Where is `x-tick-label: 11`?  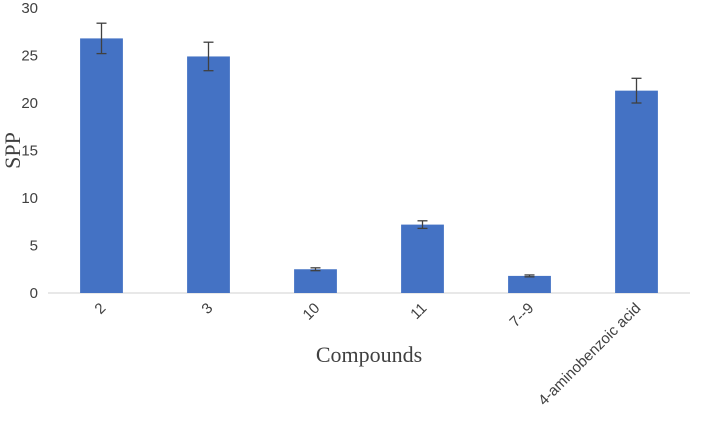 x-tick-label: 11 is located at coordinates (418, 311).